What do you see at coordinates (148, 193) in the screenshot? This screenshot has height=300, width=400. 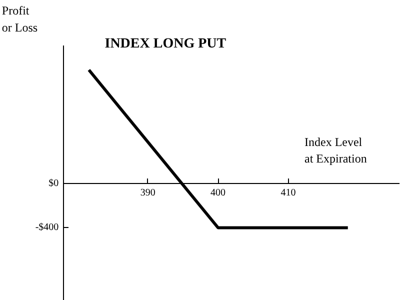 I see `x-tick-label: 390` at bounding box center [148, 193].